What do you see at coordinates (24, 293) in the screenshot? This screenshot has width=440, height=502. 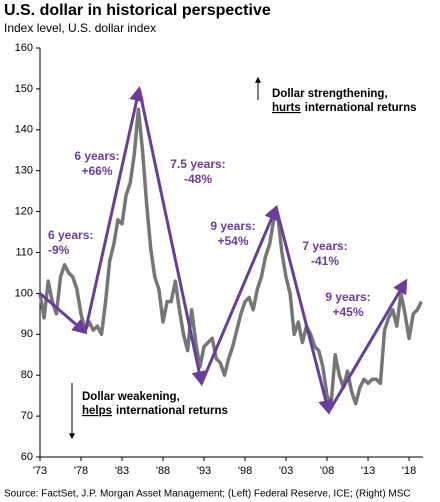 I see `y-tick-label: 100` at bounding box center [24, 293].